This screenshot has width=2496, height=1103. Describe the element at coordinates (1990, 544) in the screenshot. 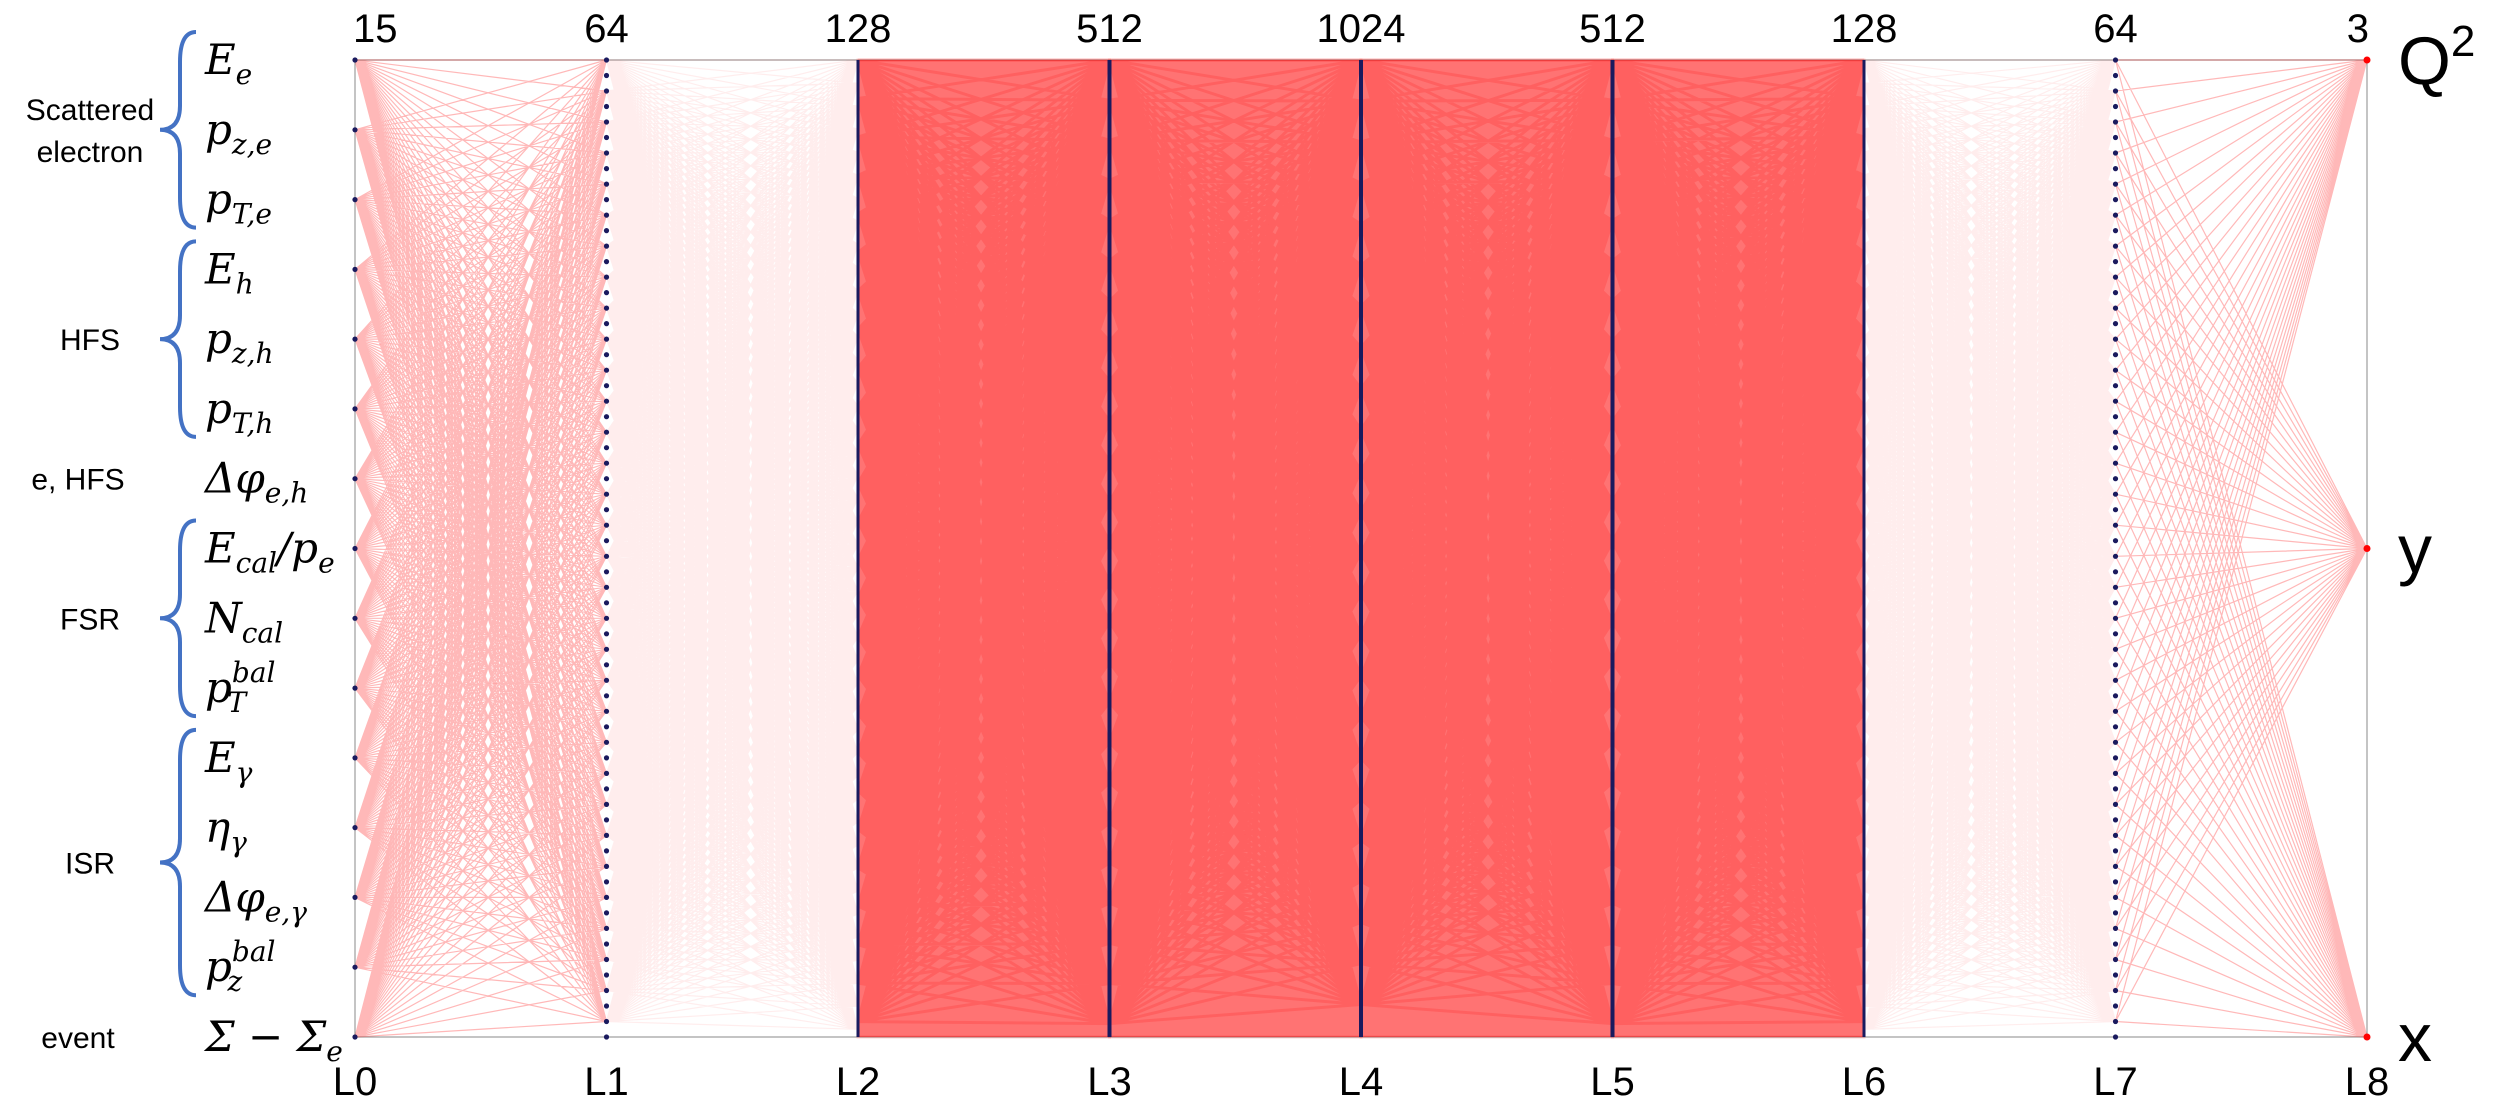

I see `edge-group-L6-L7` at that location.